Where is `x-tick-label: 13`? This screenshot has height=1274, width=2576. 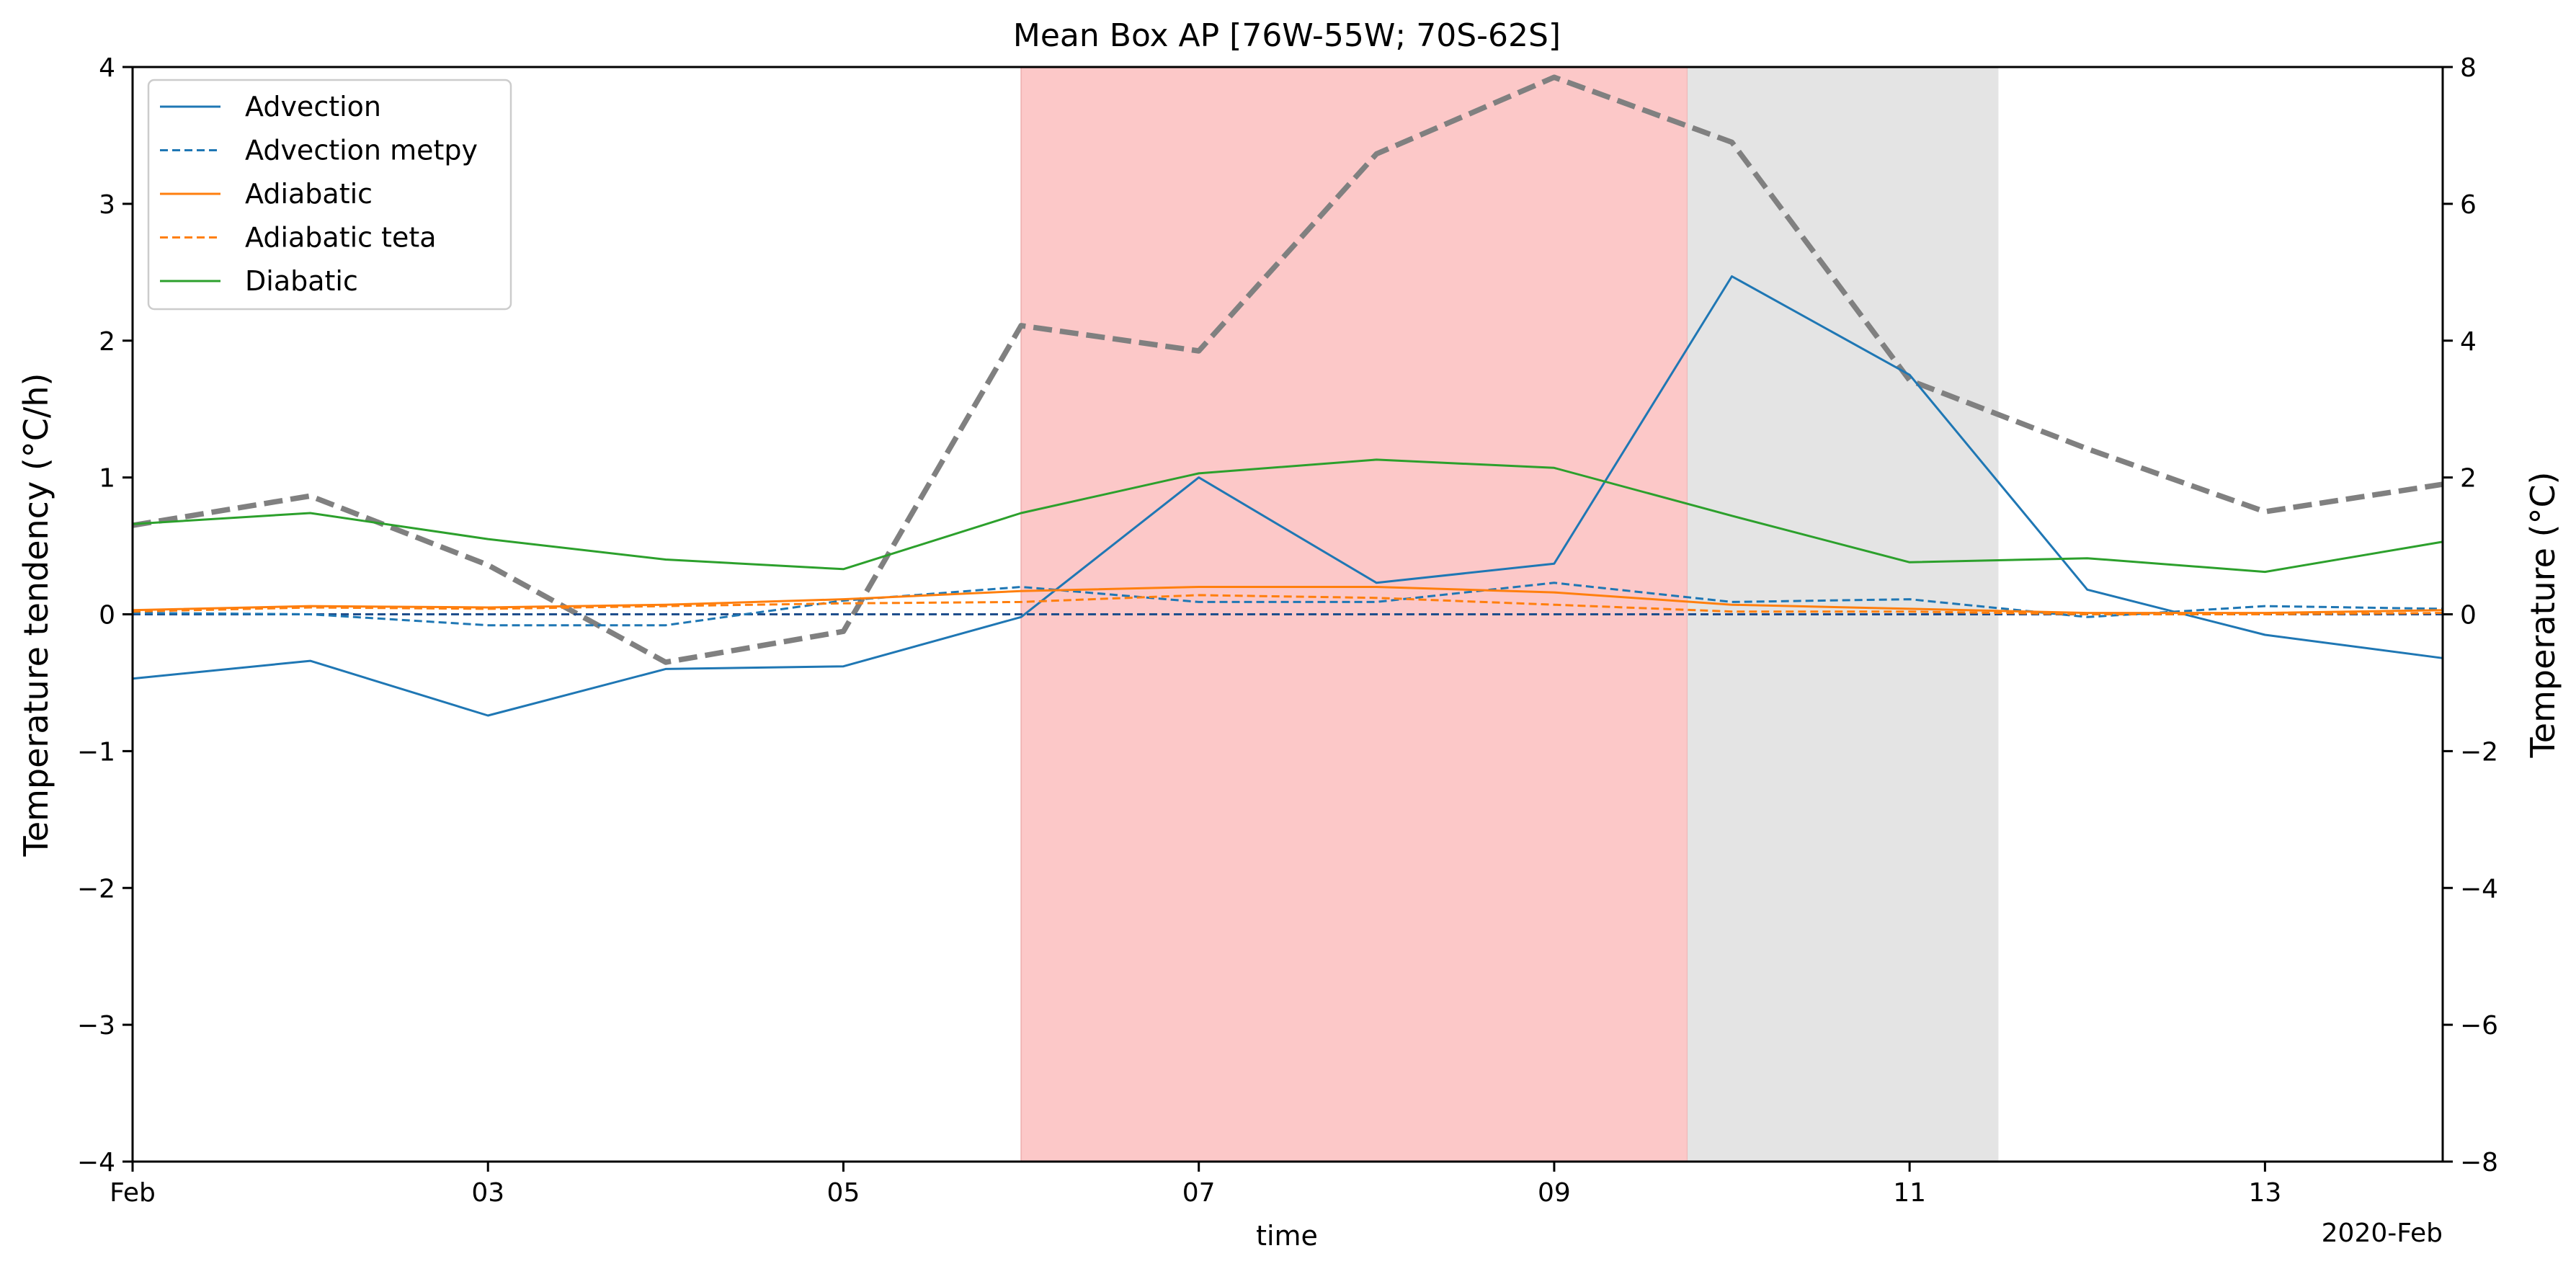
x-tick-label: 13 is located at coordinates (2264, 1193).